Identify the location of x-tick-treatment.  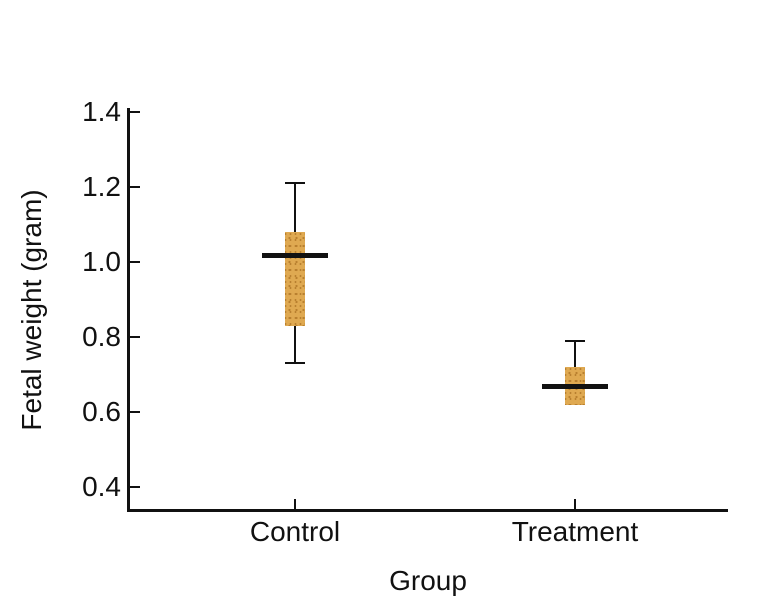
(575, 504).